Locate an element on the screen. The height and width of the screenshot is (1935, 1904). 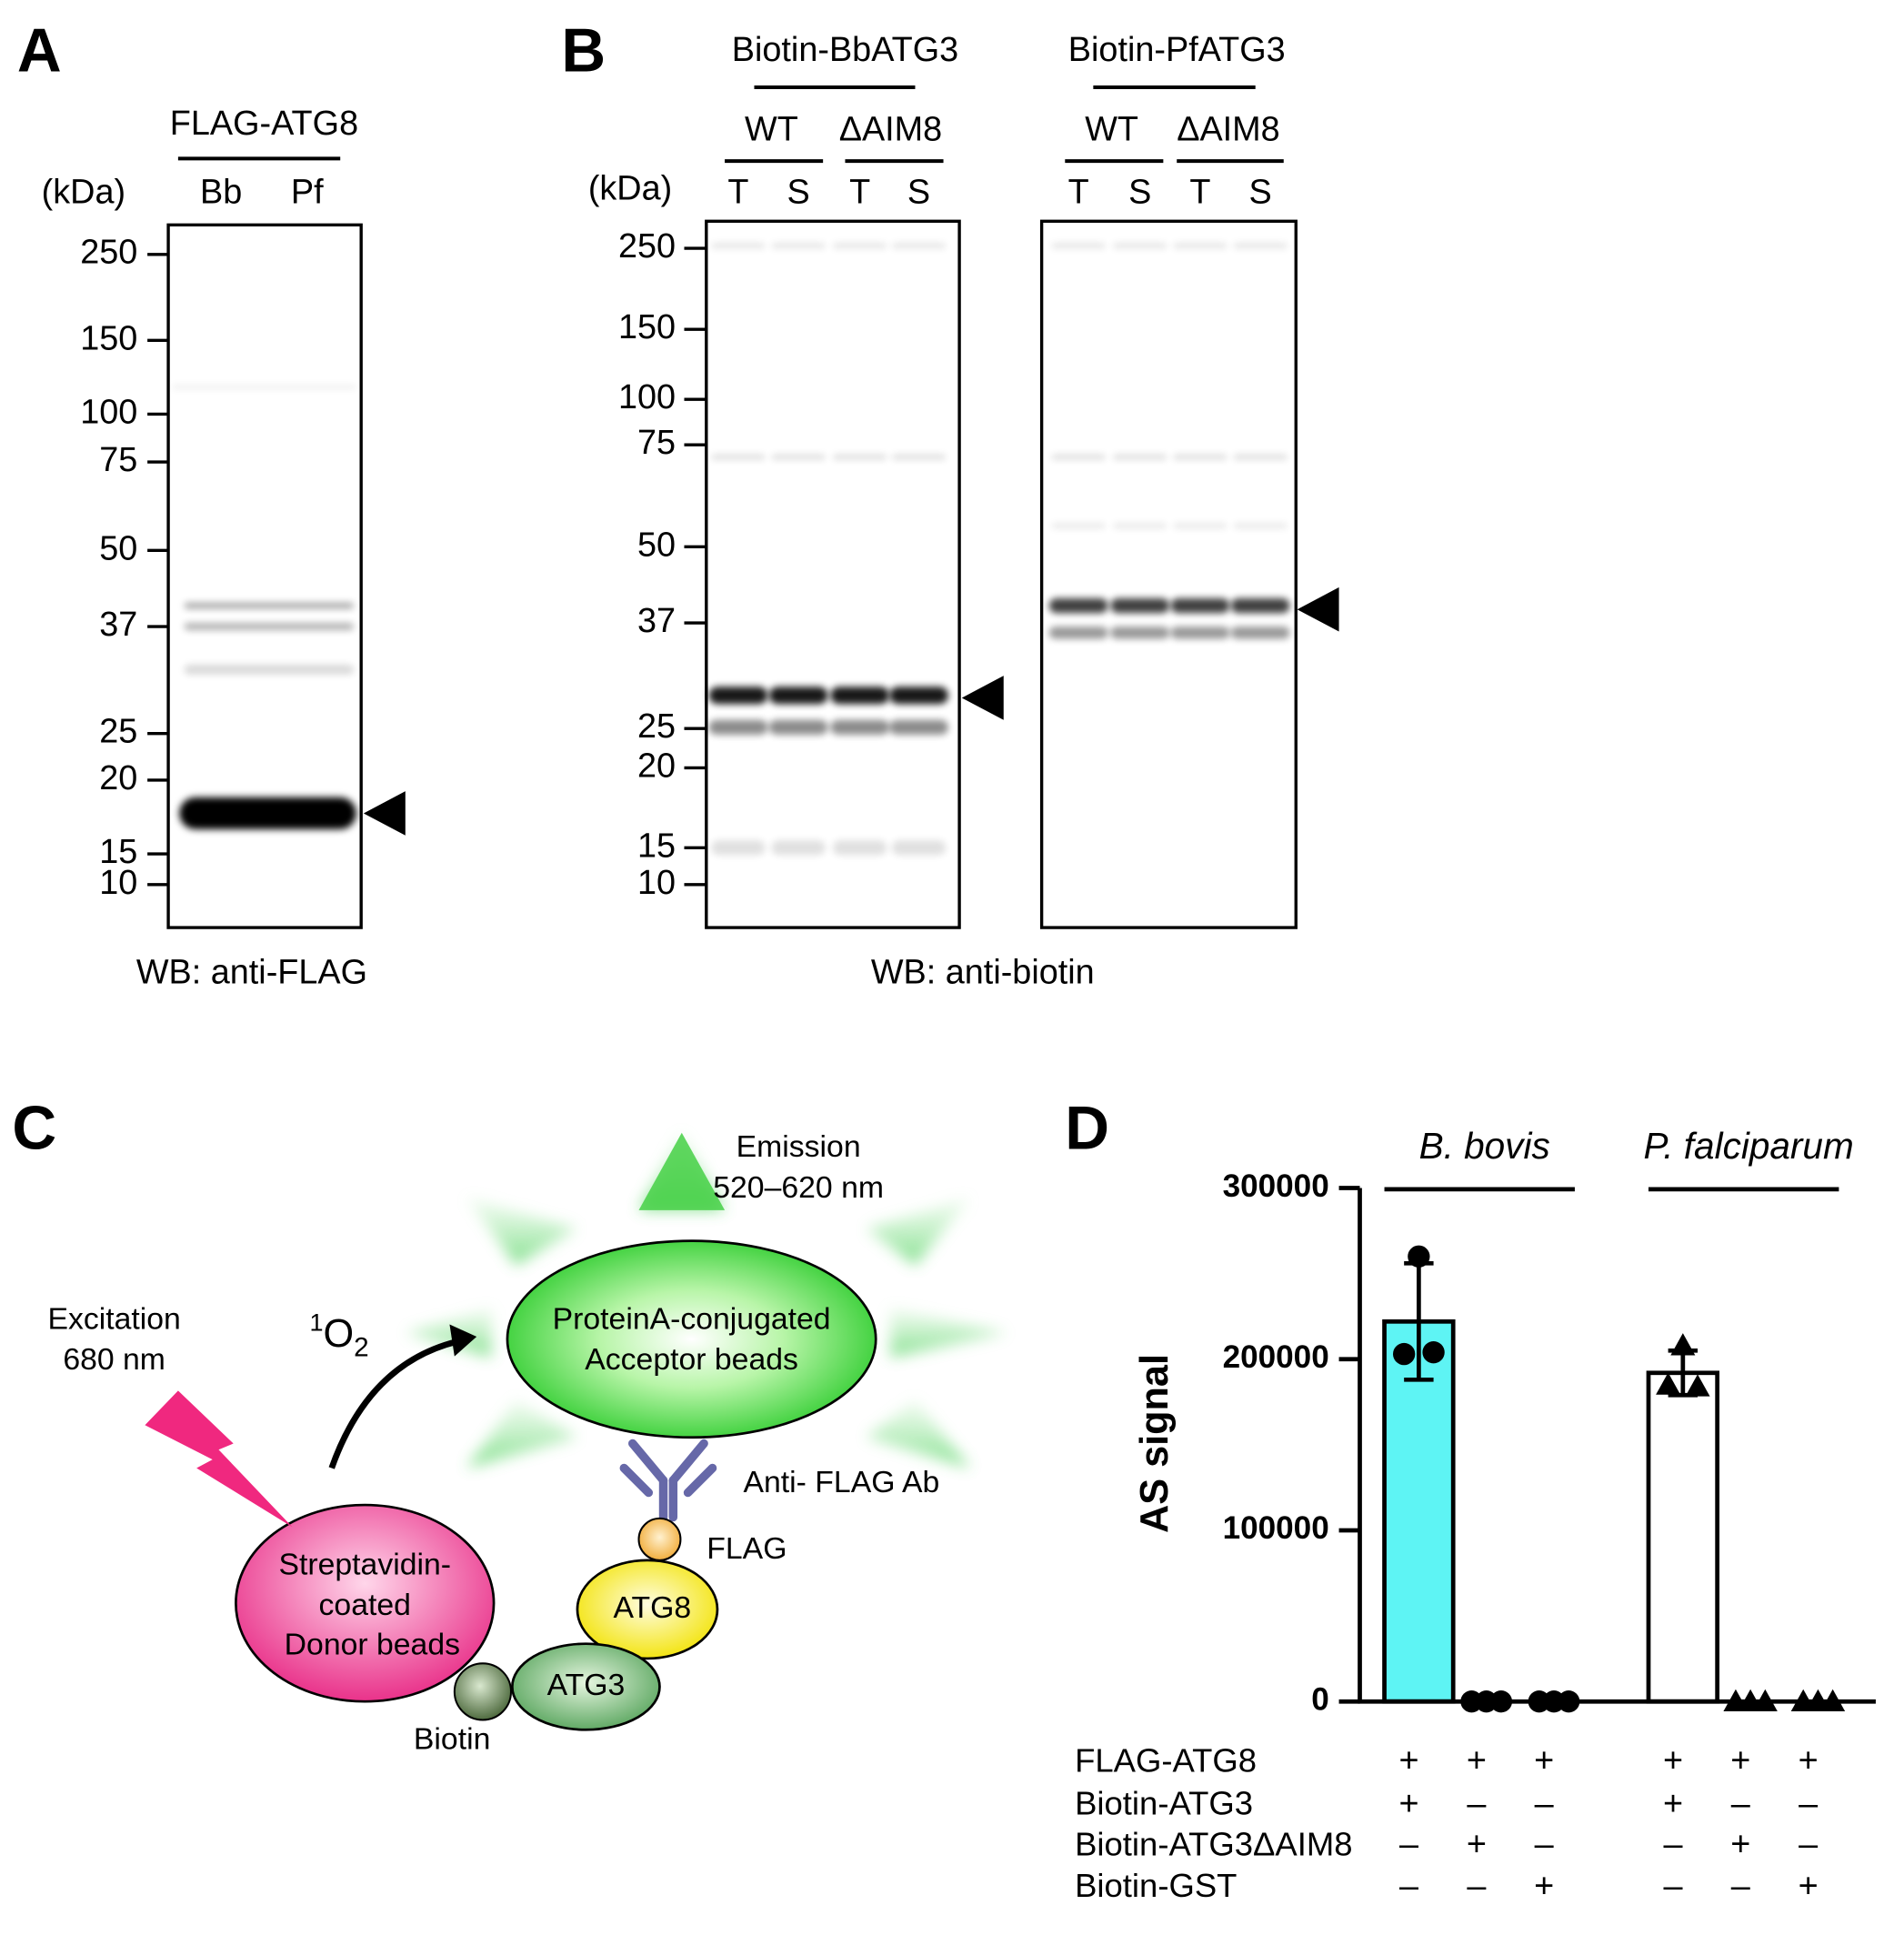
panel-label: A is located at coordinates (40, 51).